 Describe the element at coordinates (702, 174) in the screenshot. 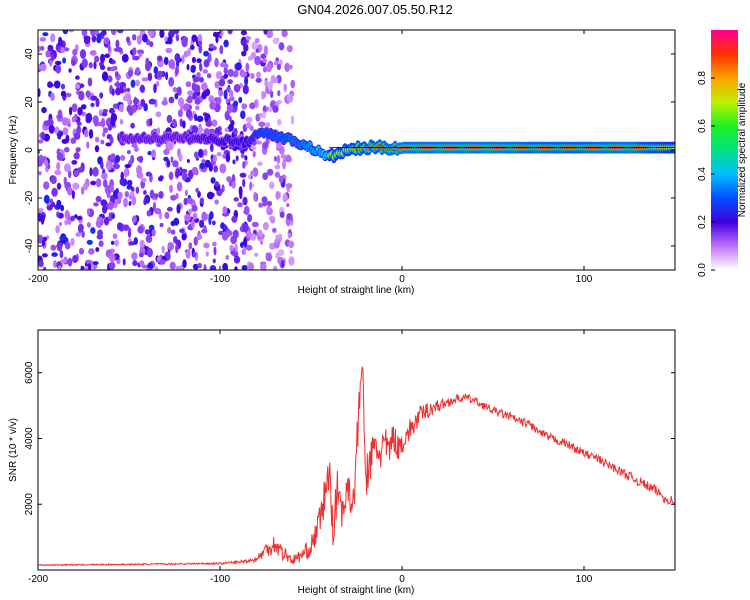

I see `colorbar-tick-label: 0.4` at that location.